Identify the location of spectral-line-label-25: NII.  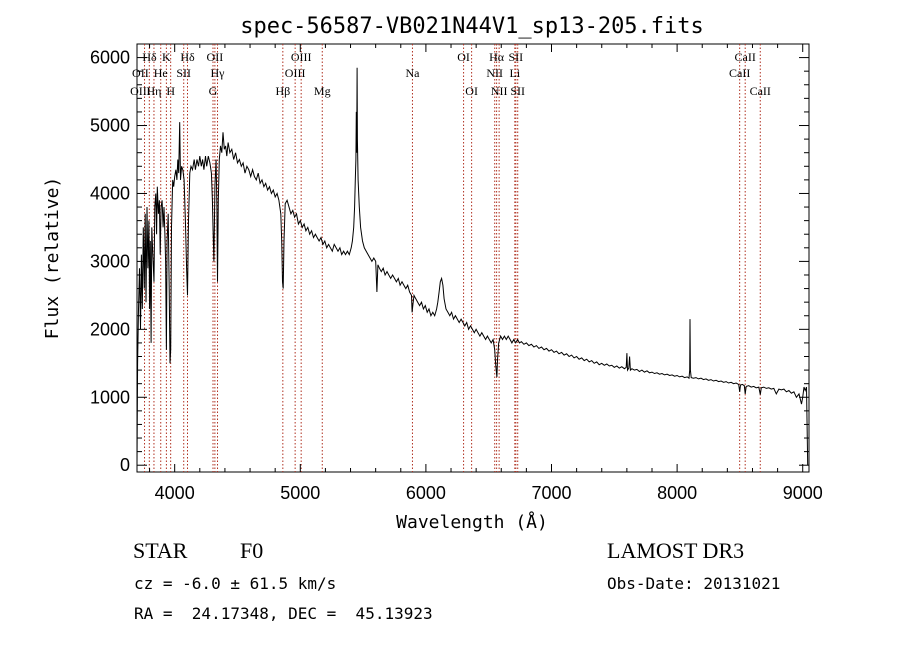
(499, 91).